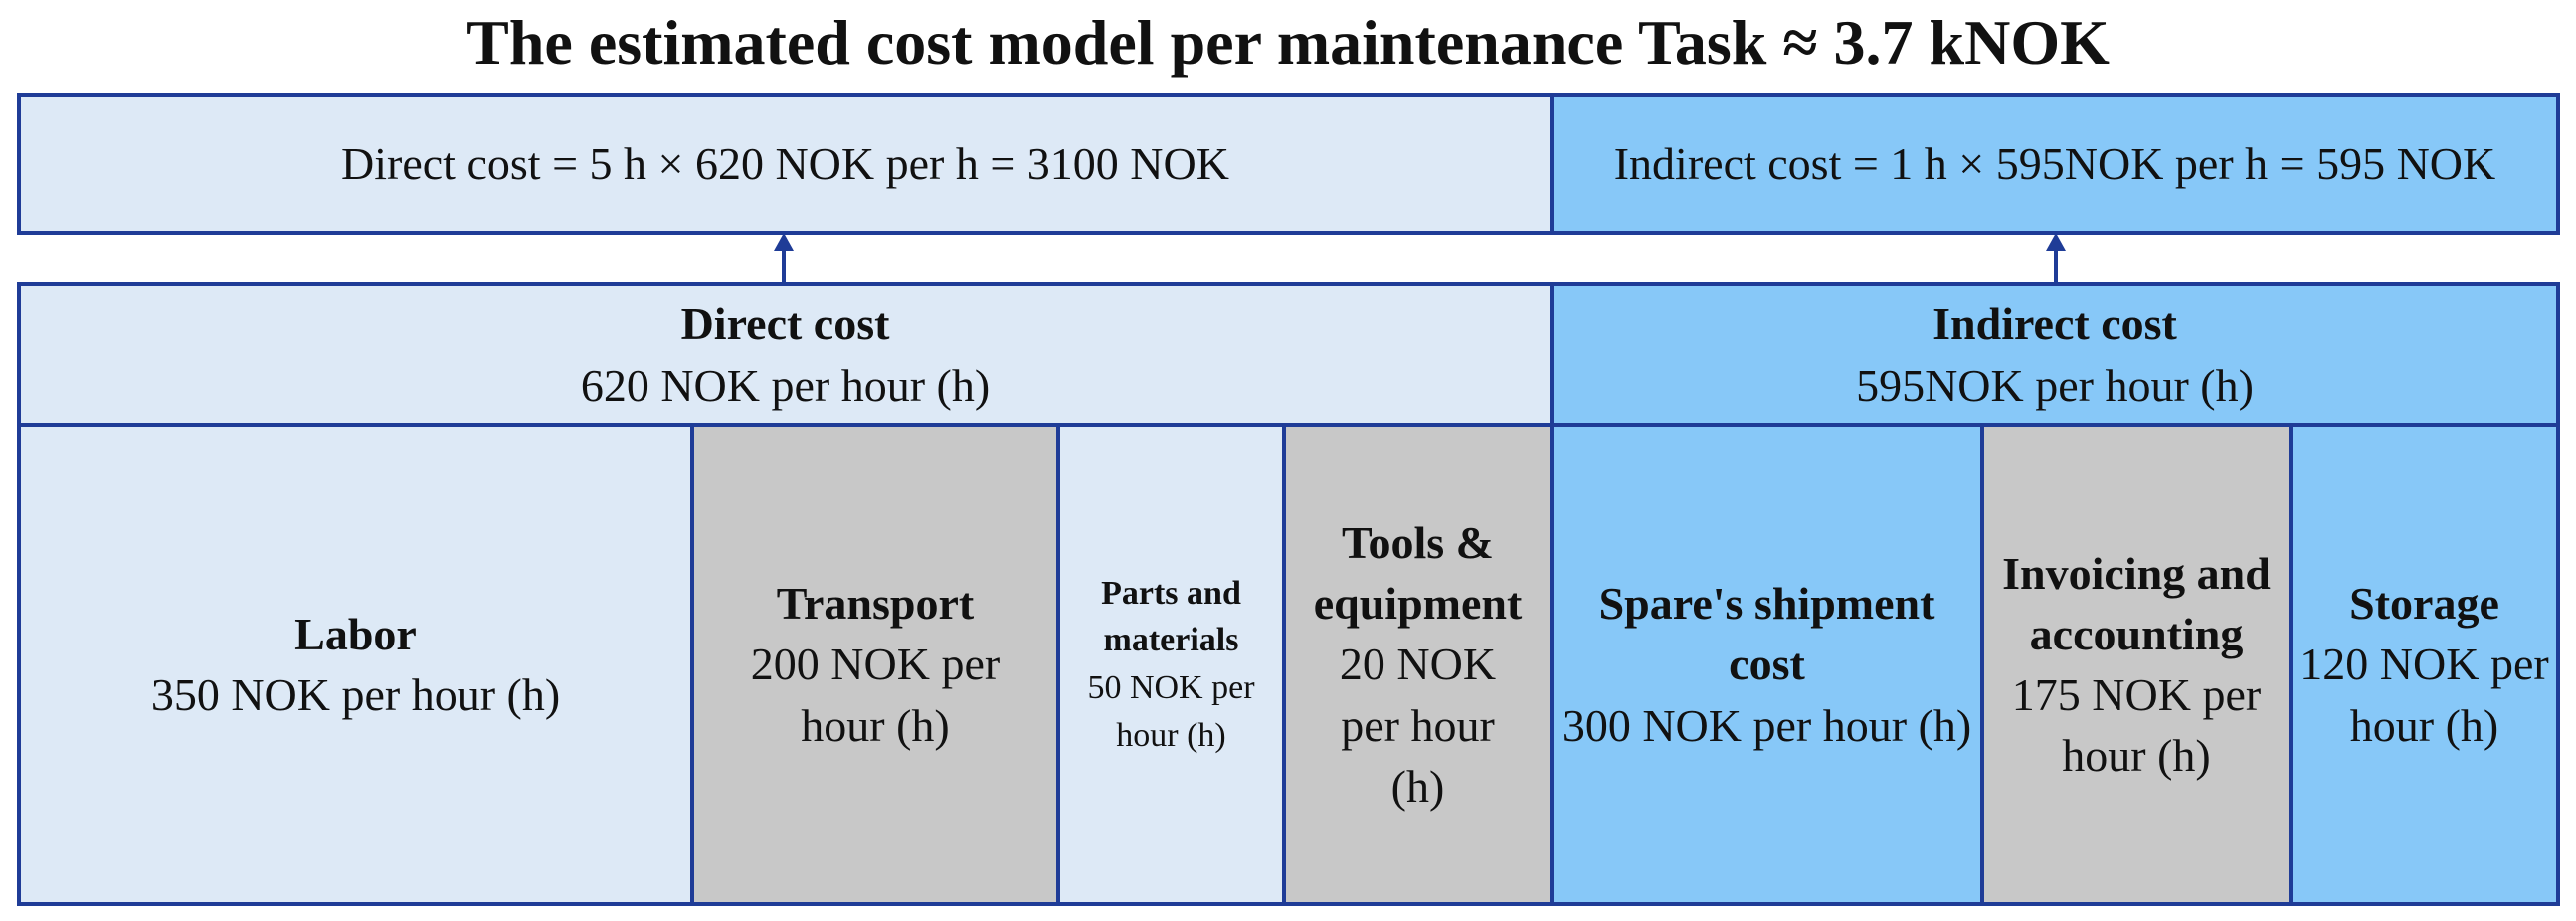 The height and width of the screenshot is (921, 2576). Describe the element at coordinates (2054, 324) in the screenshot. I see `group-name: Indirect cost` at that location.